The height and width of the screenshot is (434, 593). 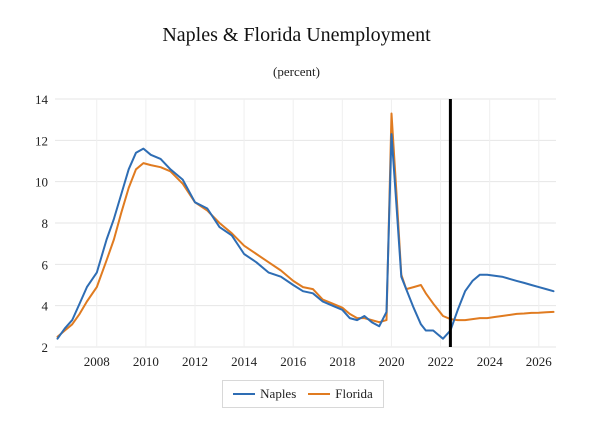 What do you see at coordinates (244, 394) in the screenshot?
I see `legend-swatch-naples` at bounding box center [244, 394].